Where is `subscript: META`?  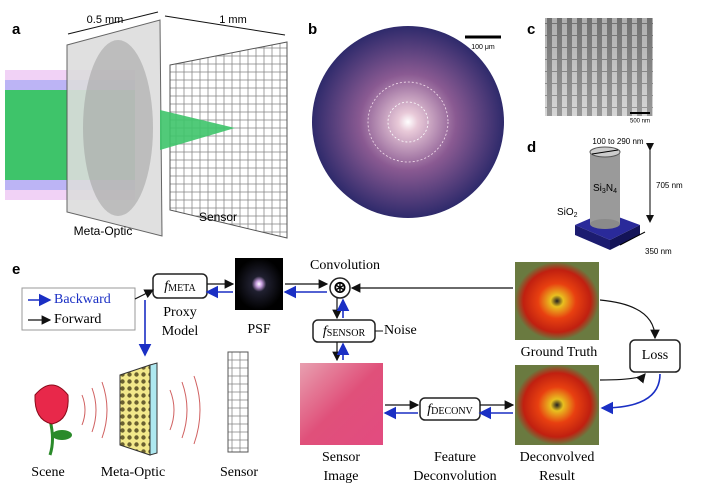 subscript: META is located at coordinates (182, 288).